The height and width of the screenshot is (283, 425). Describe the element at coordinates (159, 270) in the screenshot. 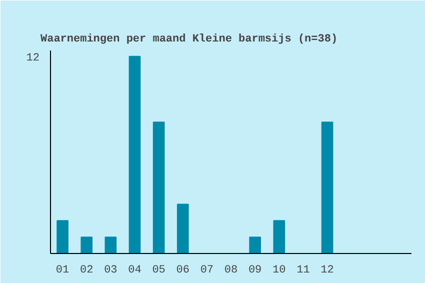

I see `x-tick-label: 05` at that location.